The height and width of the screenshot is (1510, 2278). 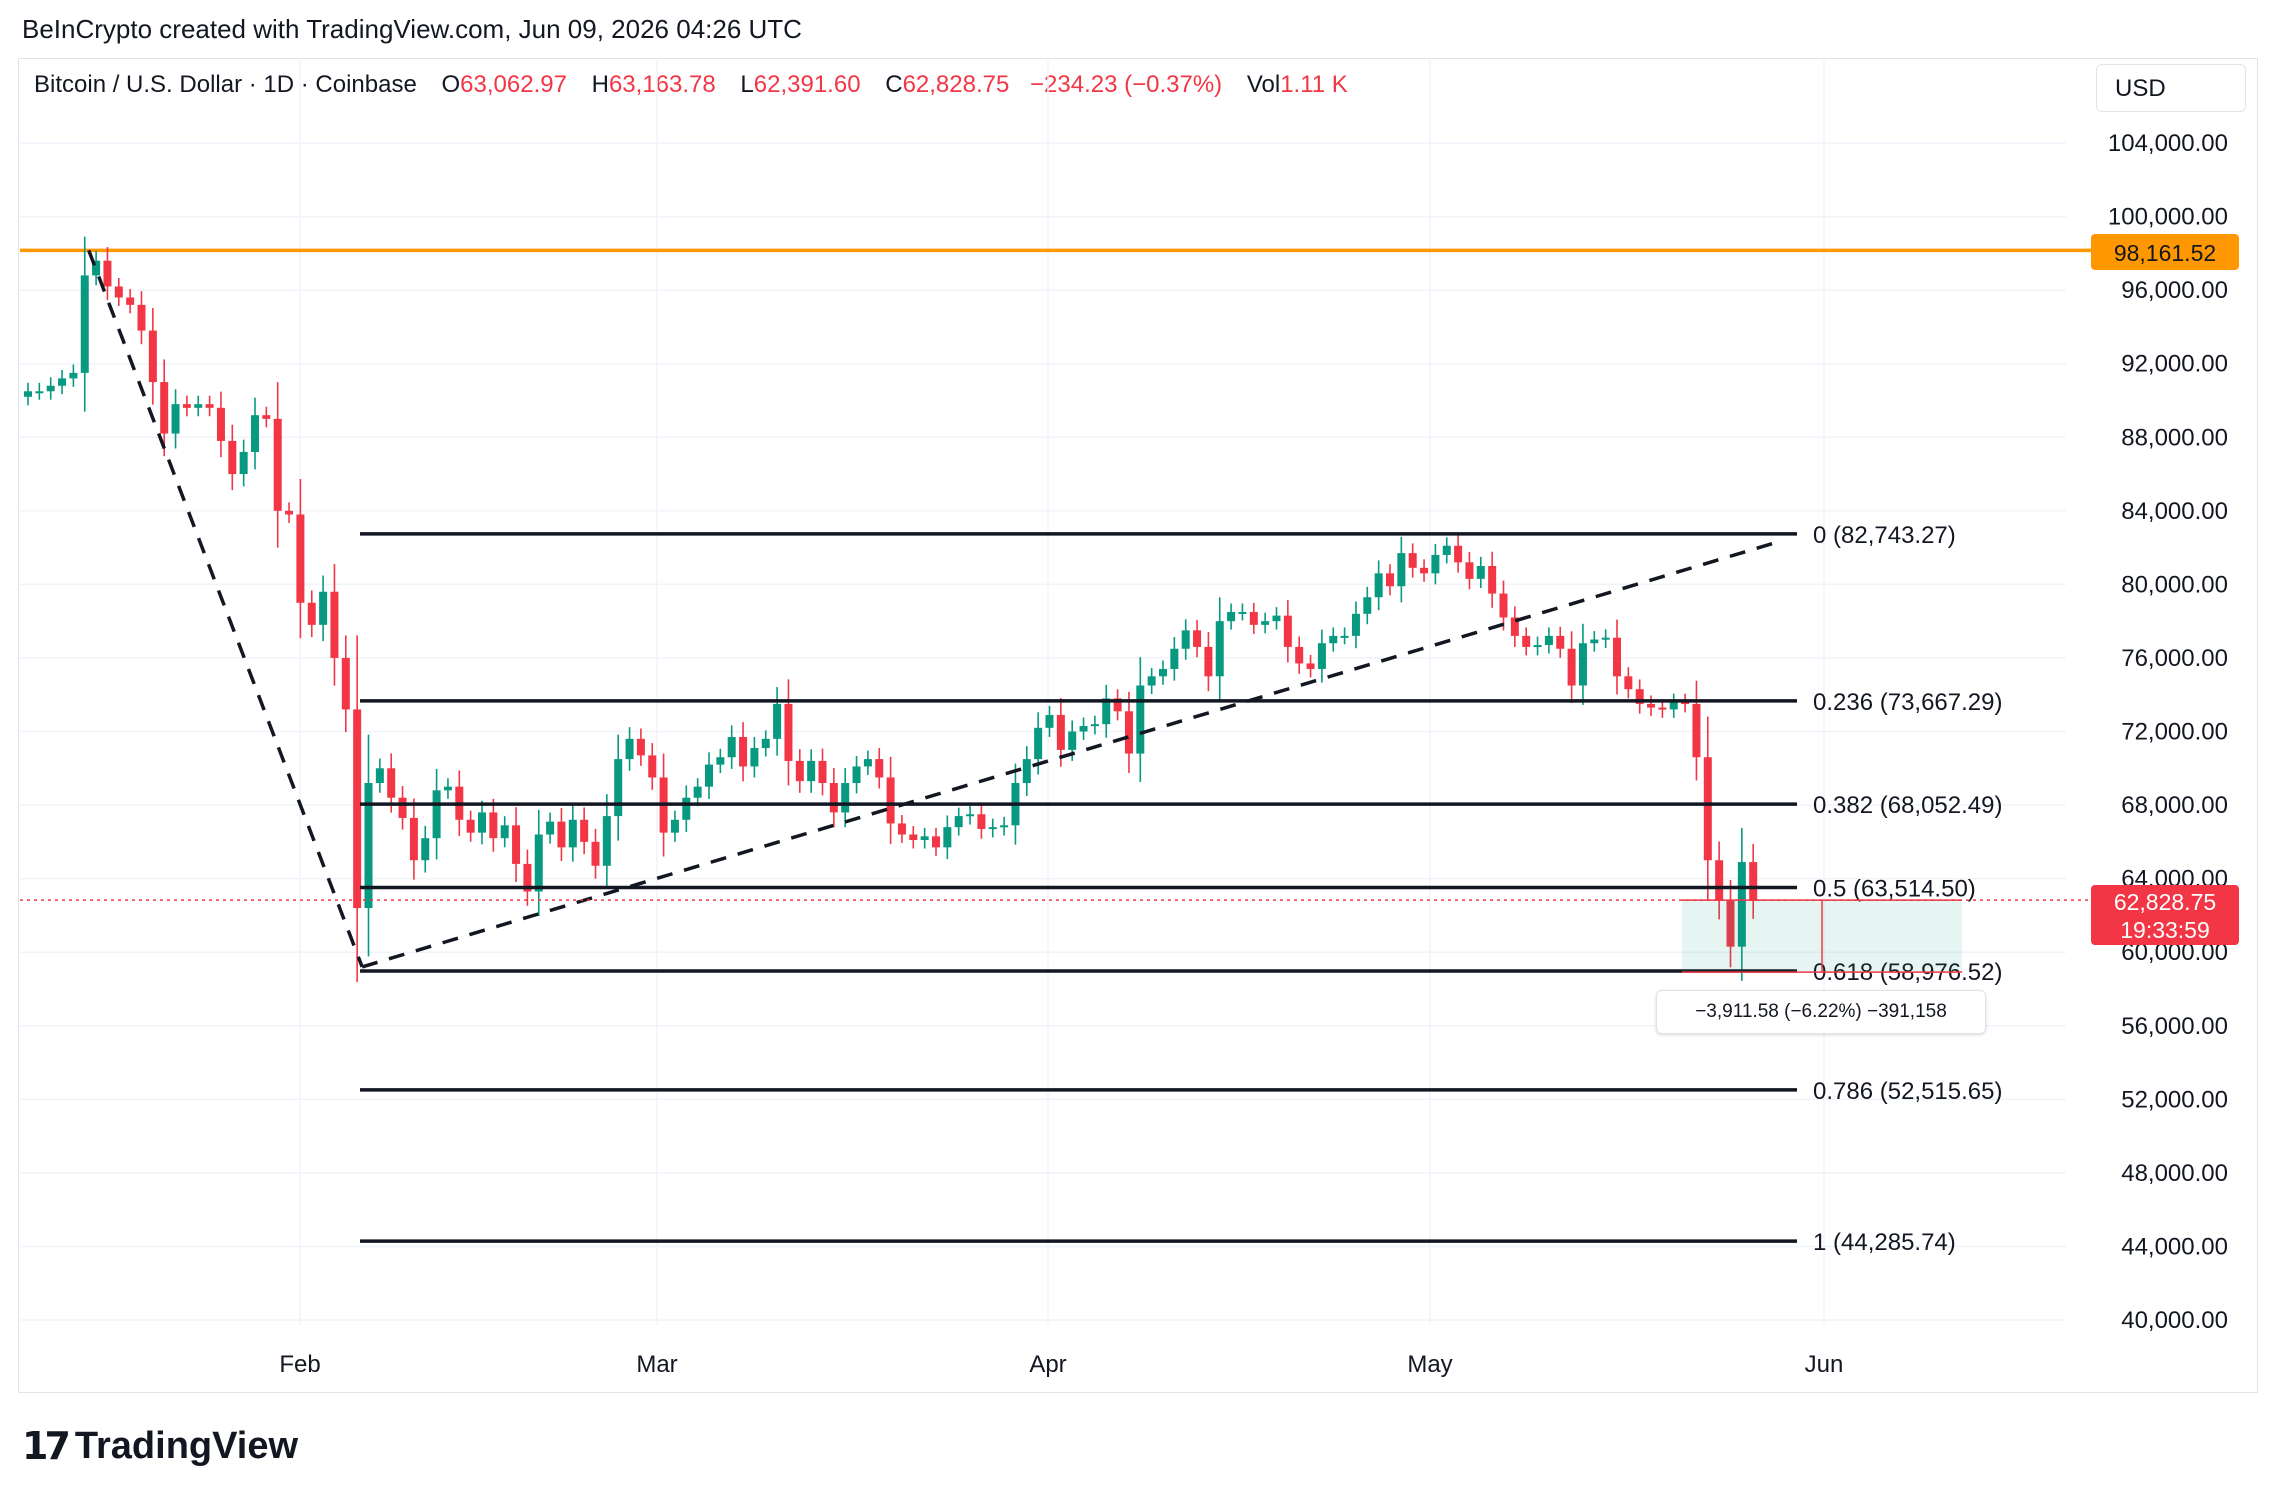 What do you see at coordinates (225, 608) in the screenshot?
I see `downtrend-dashed-line` at bounding box center [225, 608].